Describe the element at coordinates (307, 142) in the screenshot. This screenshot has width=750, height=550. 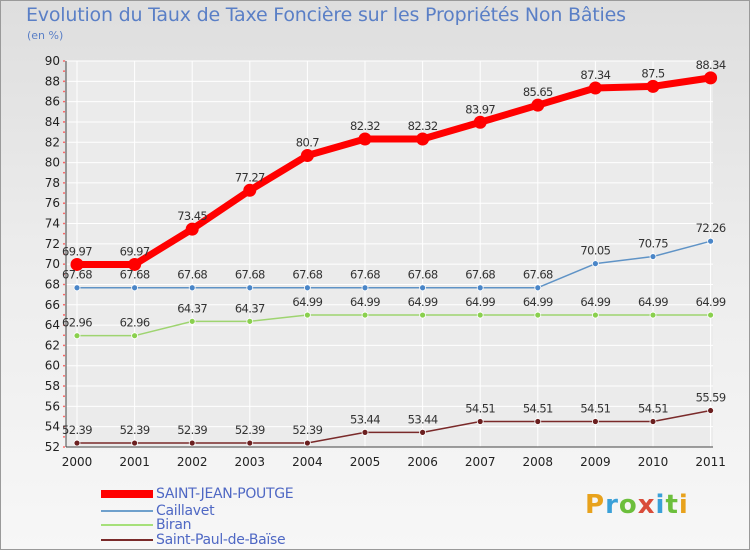
I see `data-label: 80.7` at that location.